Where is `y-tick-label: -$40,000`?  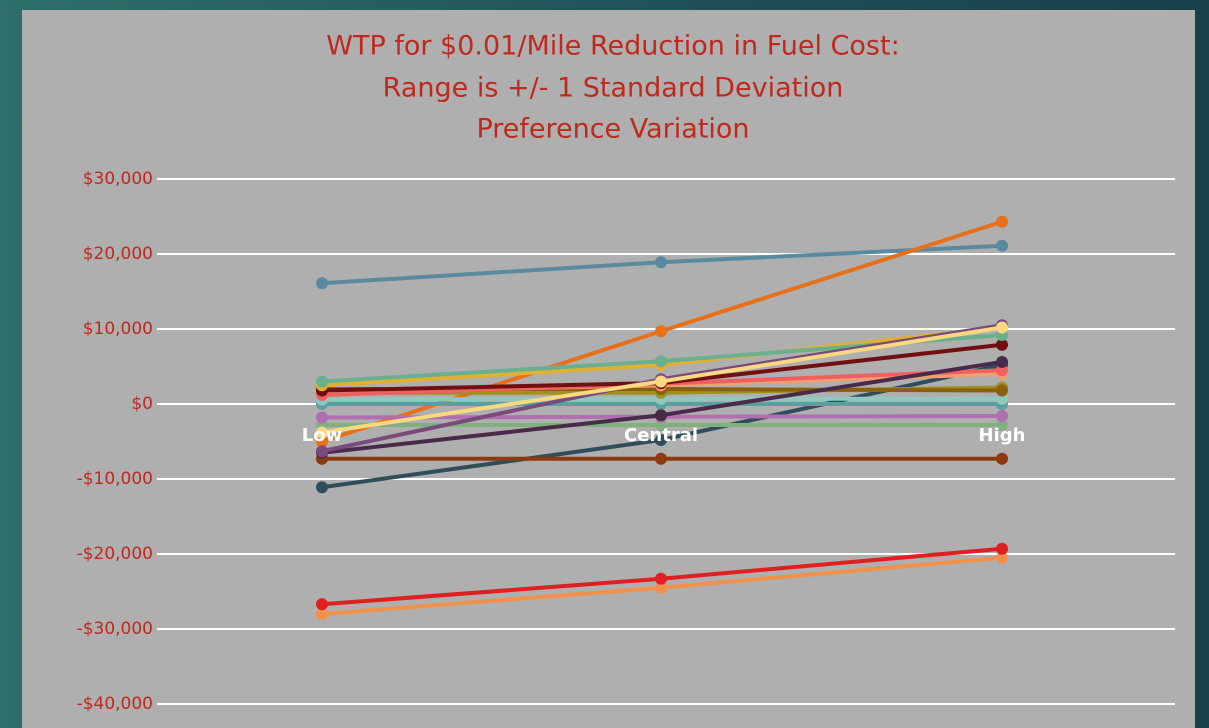 y-tick-label: -$40,000 is located at coordinates (115, 704).